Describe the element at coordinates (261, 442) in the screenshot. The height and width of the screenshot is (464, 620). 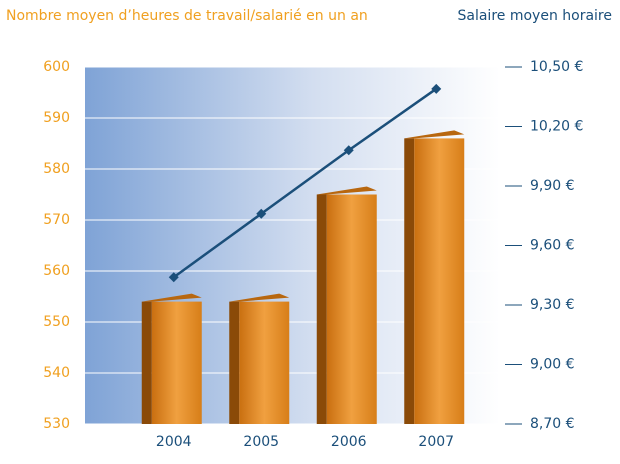
I see `x-tick-label: 2005` at that location.